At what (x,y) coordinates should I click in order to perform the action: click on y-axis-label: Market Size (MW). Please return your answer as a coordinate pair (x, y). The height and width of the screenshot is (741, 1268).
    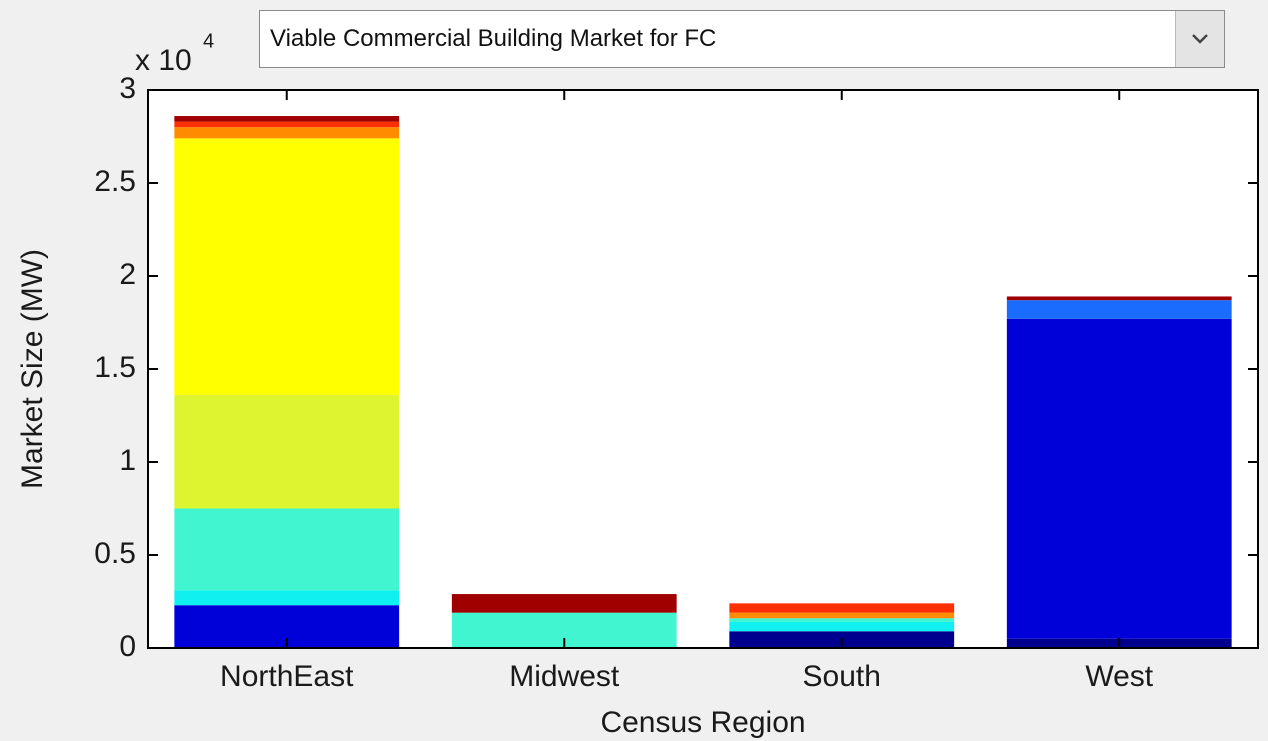
    Looking at the image, I should click on (32, 369).